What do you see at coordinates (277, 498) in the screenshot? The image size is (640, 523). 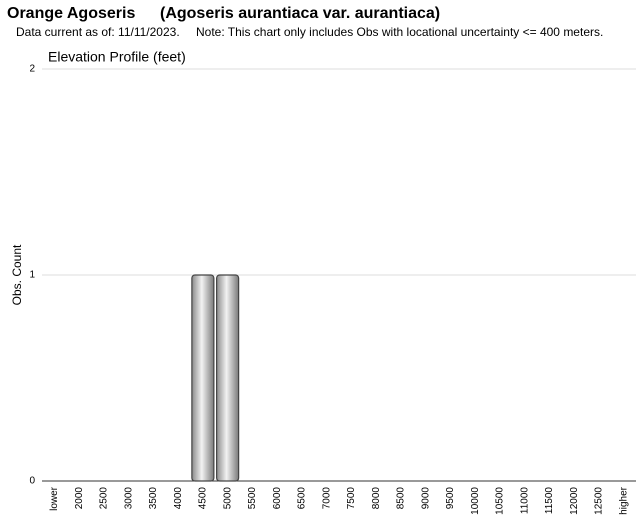 I see `x-tick-label: 6000` at bounding box center [277, 498].